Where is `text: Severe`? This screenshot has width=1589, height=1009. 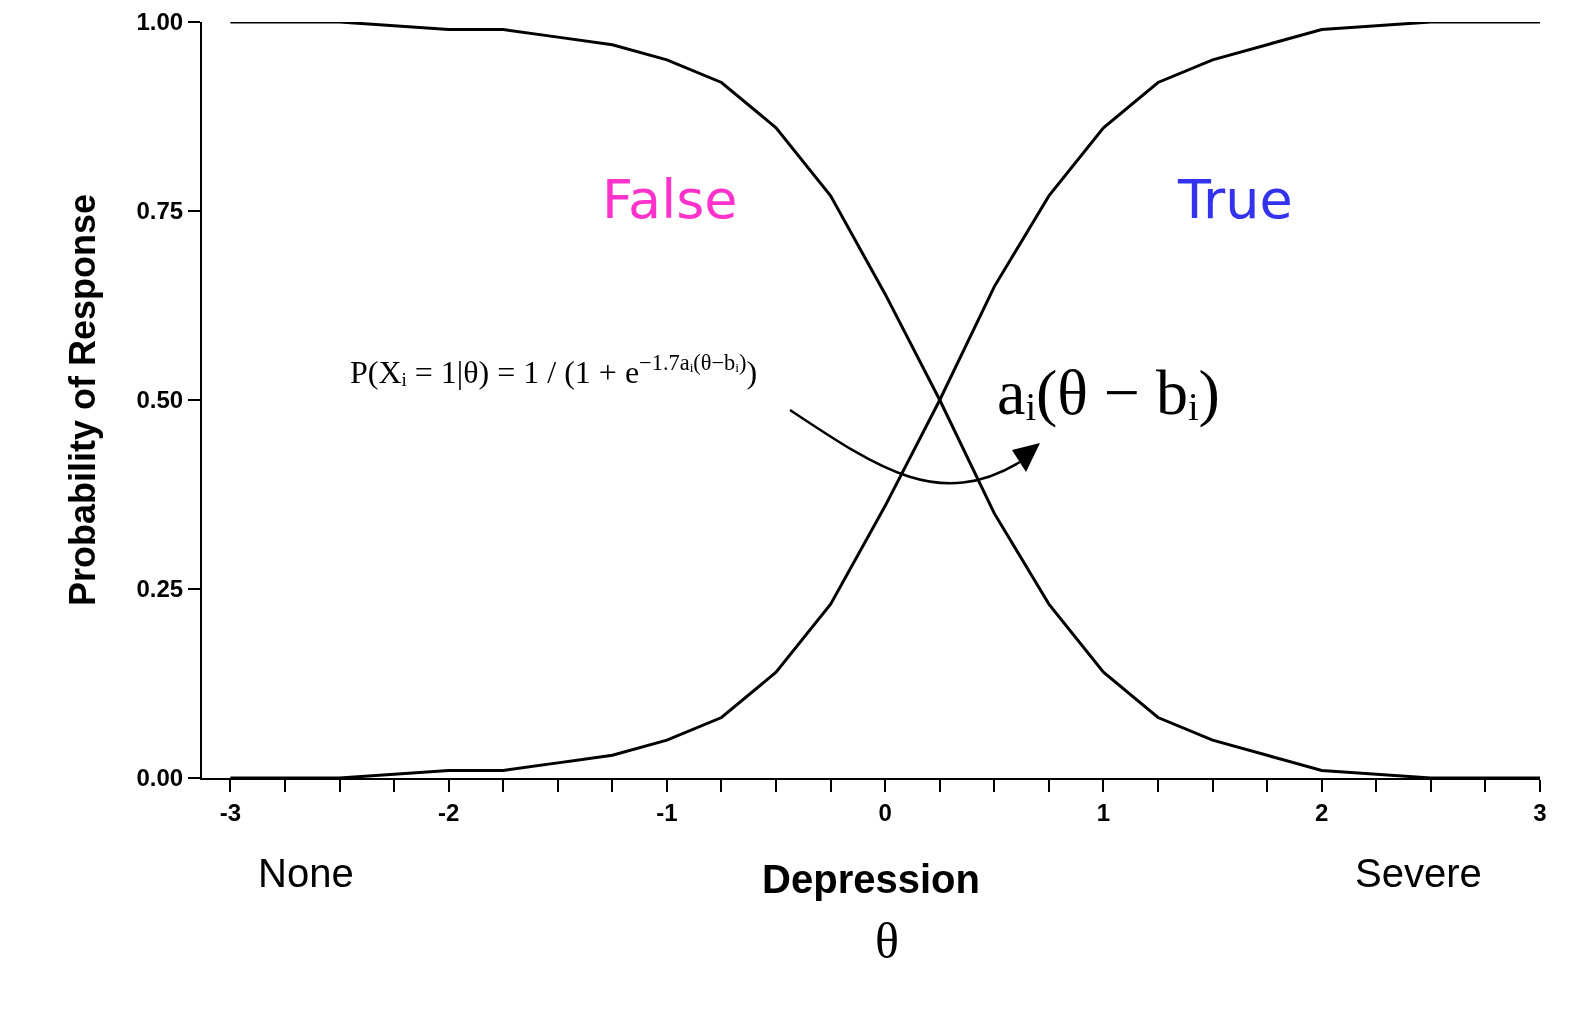
text: Severe is located at coordinates (1418, 873).